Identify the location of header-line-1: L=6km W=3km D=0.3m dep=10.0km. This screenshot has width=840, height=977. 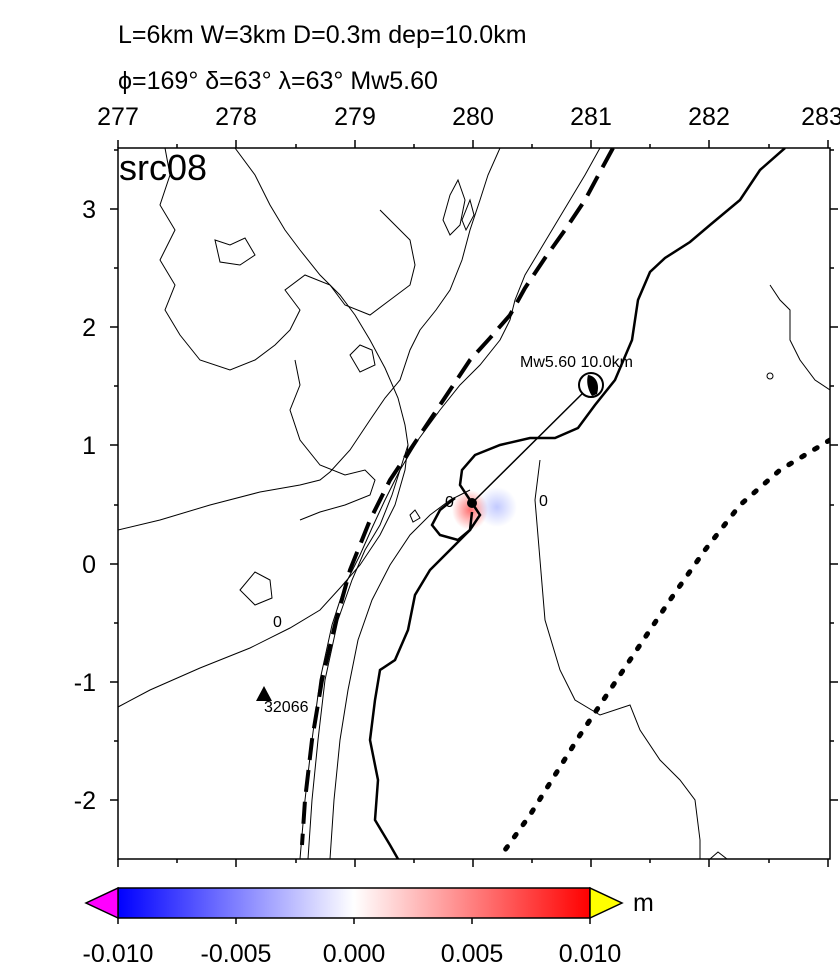
(322, 35).